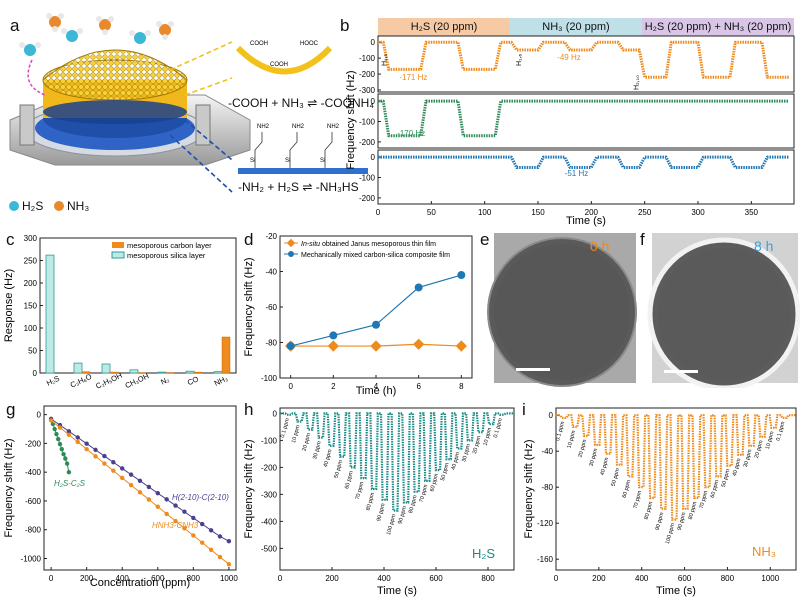 This screenshot has height=598, width=800. What do you see at coordinates (560, 308) in the screenshot?
I see `panel-e: e 0 h` at bounding box center [560, 308].